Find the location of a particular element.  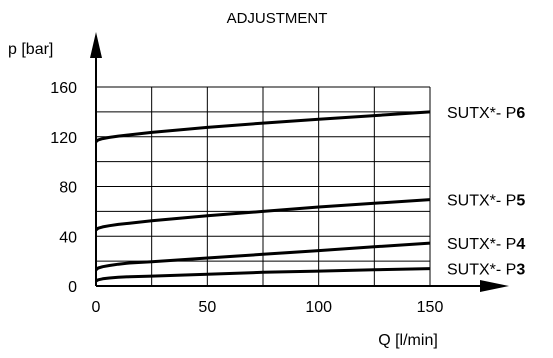

y-tick-label: 80 is located at coordinates (68, 188).